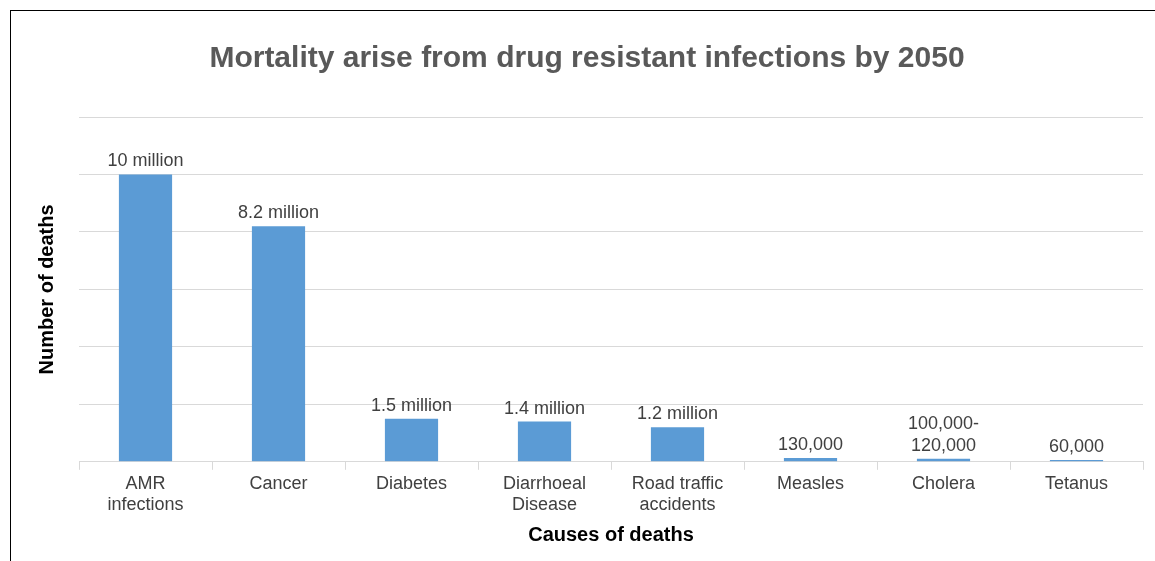  I want to click on x-tick-label: Diarrhoeal Disease, so click(544, 493).